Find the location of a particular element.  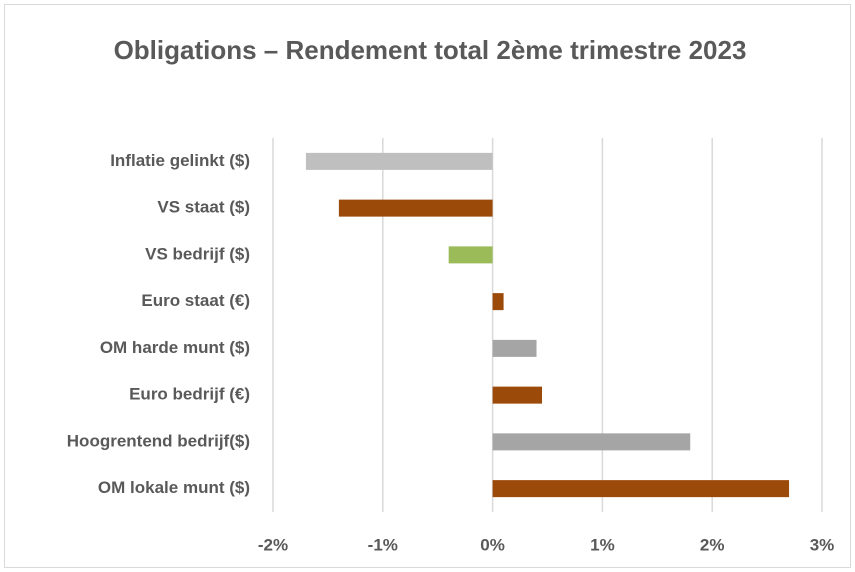

x-tick-label: 0% is located at coordinates (492, 544).